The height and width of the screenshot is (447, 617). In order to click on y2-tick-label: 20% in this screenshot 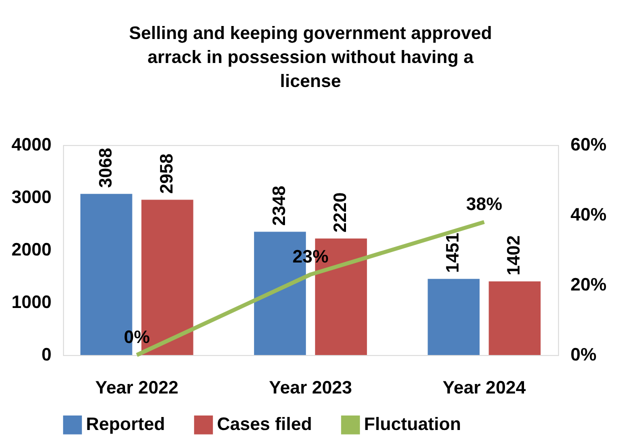, I will do `click(588, 284)`.